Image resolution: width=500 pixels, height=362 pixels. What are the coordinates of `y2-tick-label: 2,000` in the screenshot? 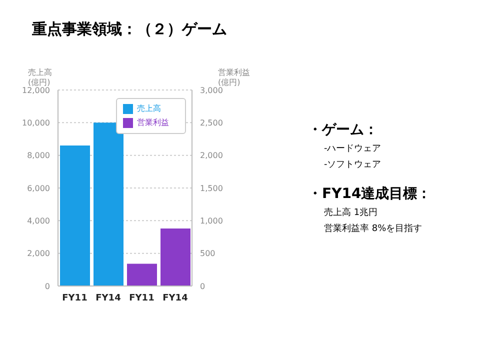 It's located at (211, 155).